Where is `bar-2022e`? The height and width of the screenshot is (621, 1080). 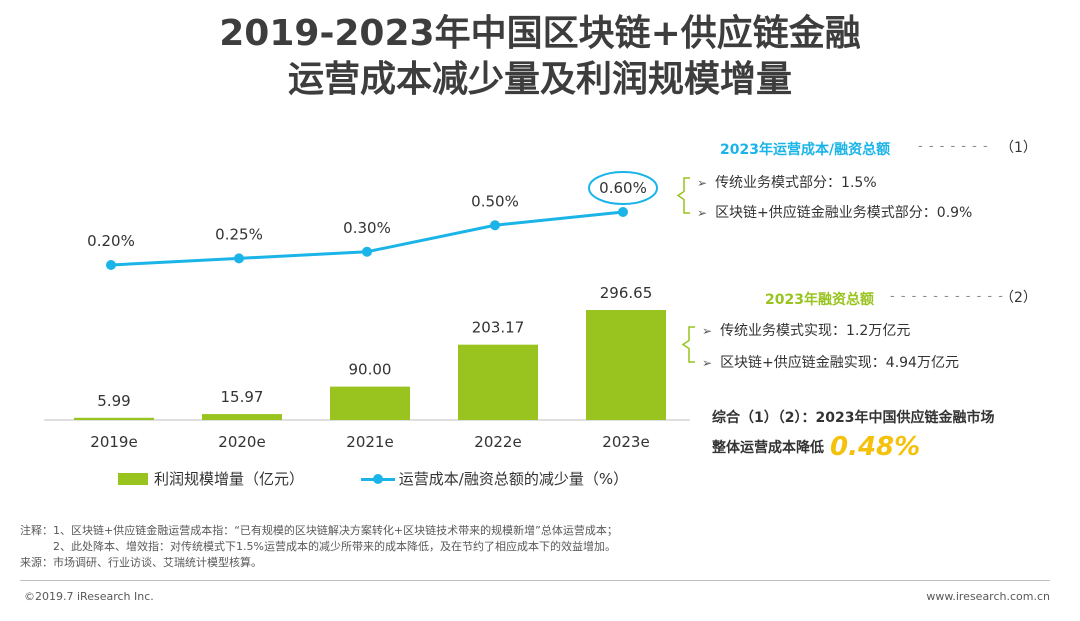 bar-2022e is located at coordinates (498, 382).